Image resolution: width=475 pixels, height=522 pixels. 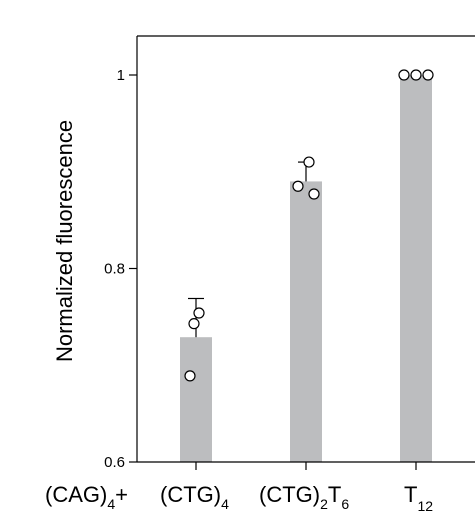 I want to click on y-tick-label: 0.6, so click(x=114, y=462).